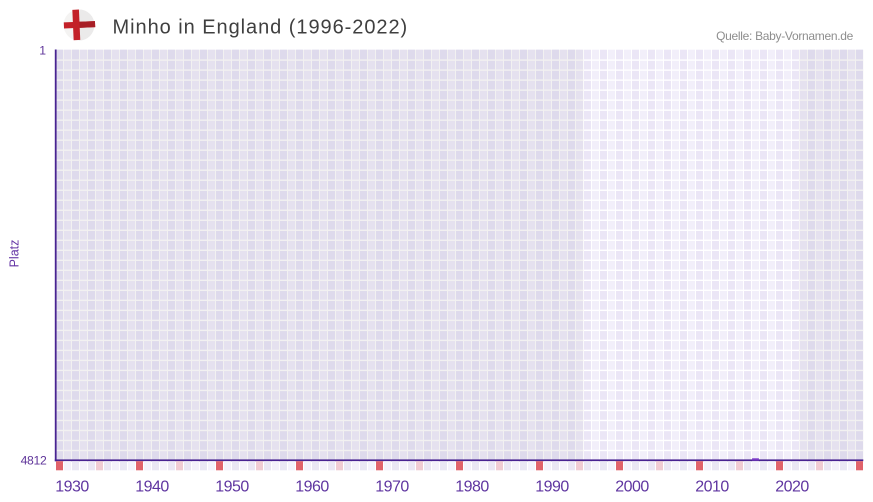 This screenshot has height=502, width=873. What do you see at coordinates (72, 486) in the screenshot?
I see `svg-text: 1930` at bounding box center [72, 486].